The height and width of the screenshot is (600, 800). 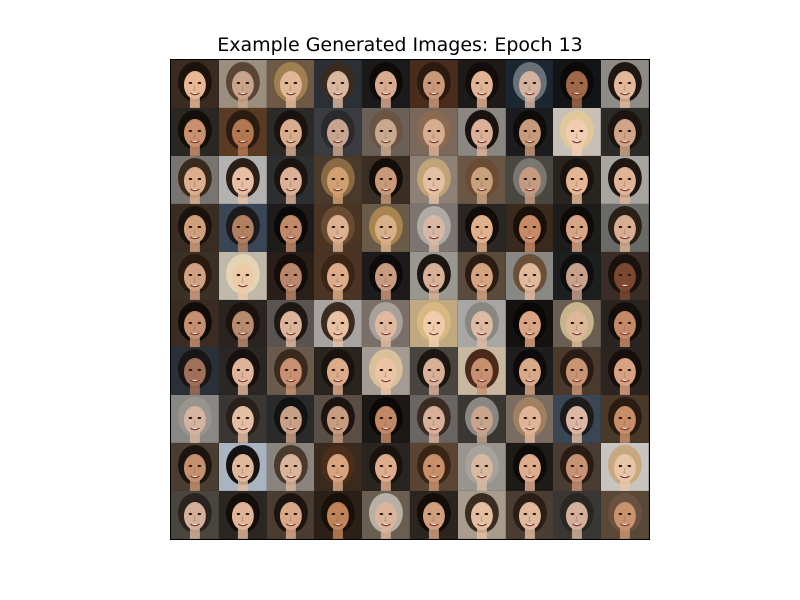 I want to click on generated-image-r5-c3, so click(x=290, y=275).